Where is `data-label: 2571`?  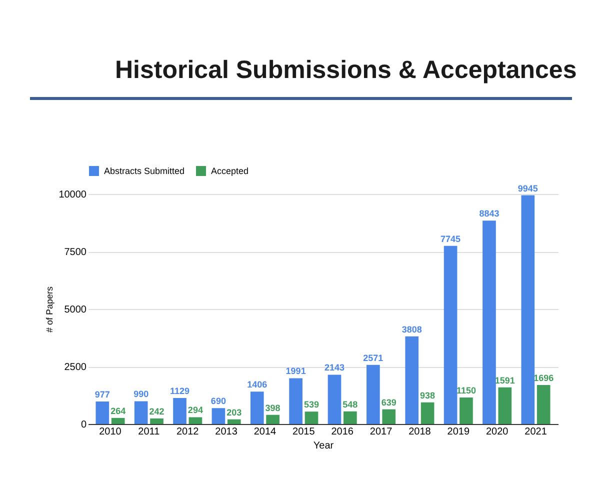
data-label: 2571 is located at coordinates (373, 357).